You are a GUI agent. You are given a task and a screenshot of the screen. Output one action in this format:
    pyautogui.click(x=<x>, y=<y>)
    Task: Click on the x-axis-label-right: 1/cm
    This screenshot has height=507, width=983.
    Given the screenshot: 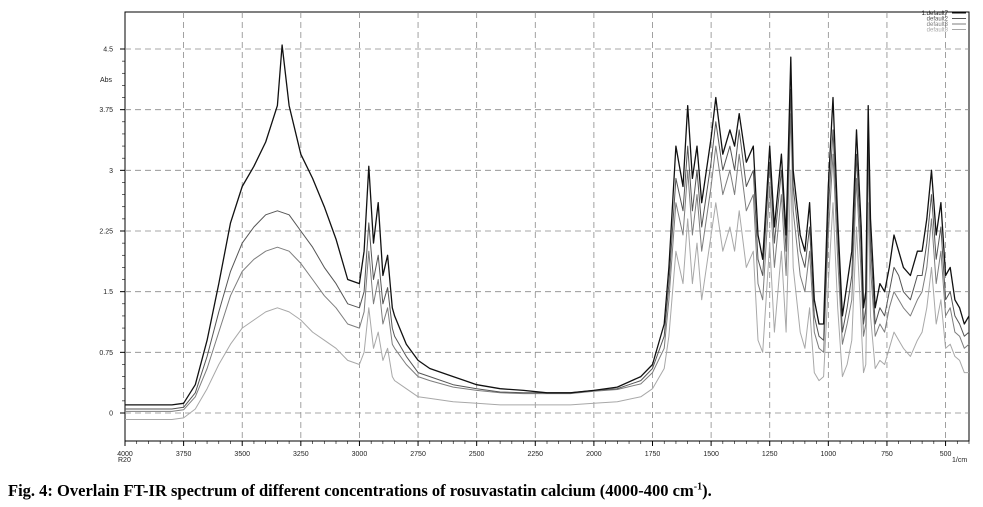 What is the action you would take?
    pyautogui.click(x=959, y=460)
    